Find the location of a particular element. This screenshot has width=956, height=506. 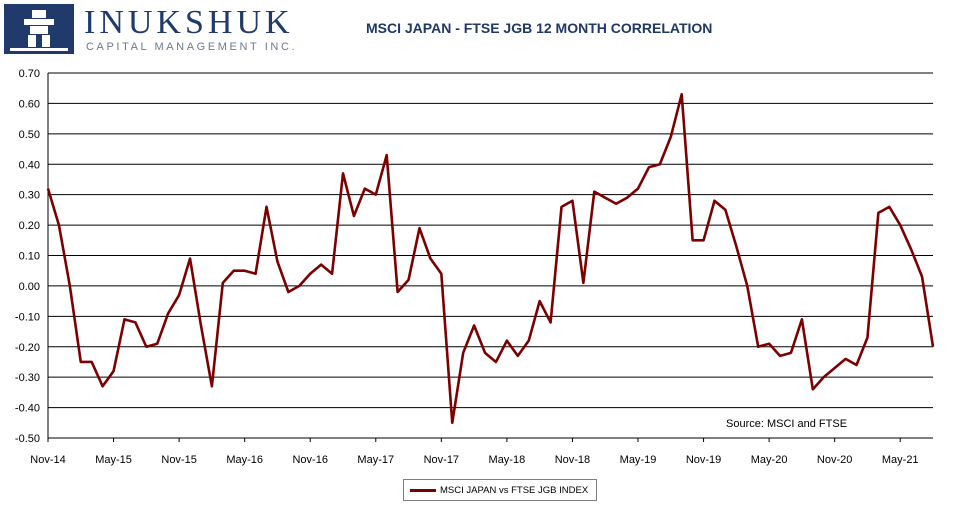

y-tick-label: 0.30 is located at coordinates (29, 196).